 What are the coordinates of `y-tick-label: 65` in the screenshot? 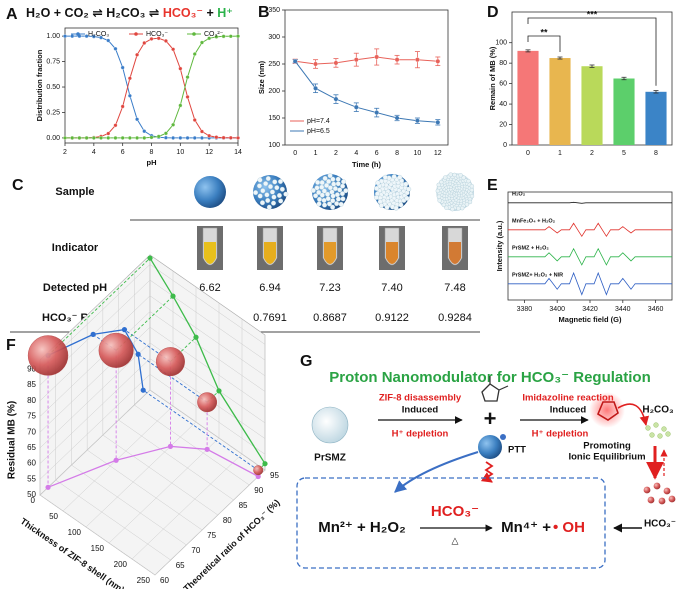 It's located at (31, 447).